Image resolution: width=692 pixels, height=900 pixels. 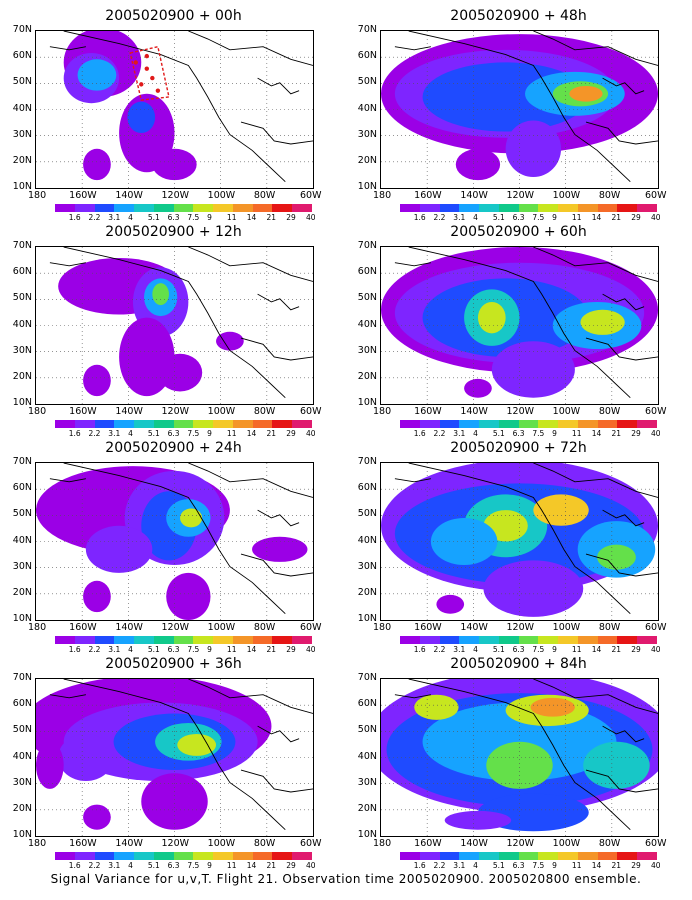 I want to click on lon-tick-label: 160W, so click(x=83, y=843).